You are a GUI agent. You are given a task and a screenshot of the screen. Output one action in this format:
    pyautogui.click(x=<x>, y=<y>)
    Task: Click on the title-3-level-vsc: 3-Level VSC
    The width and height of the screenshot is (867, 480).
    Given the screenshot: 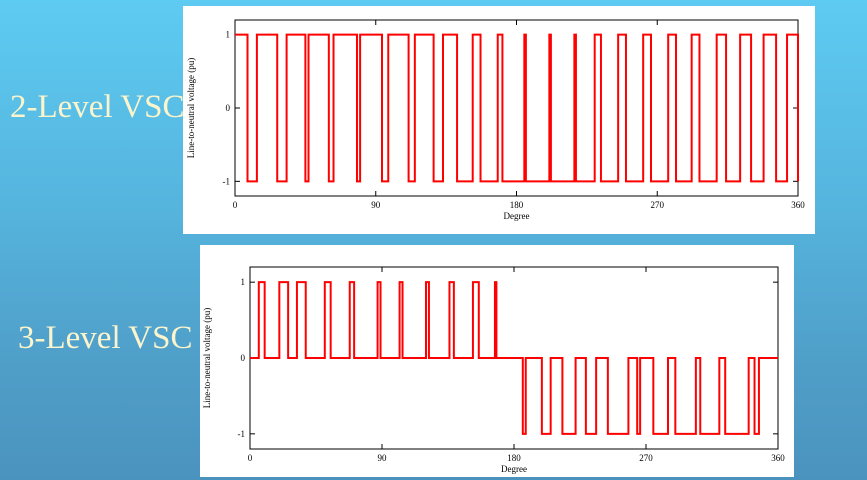 What is the action you would take?
    pyautogui.click(x=105, y=338)
    